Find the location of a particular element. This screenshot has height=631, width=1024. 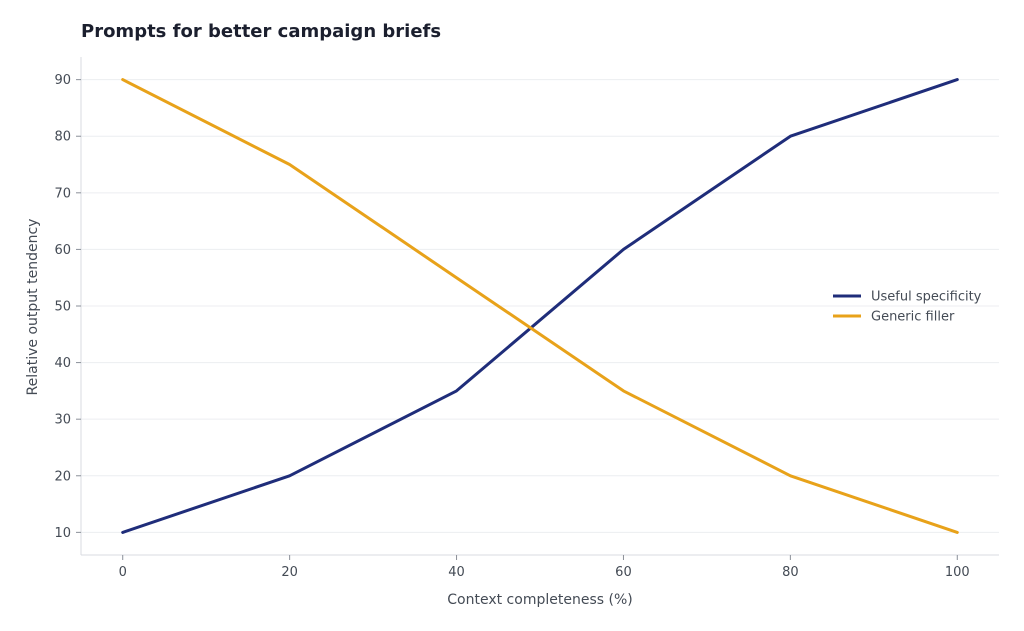

legend-label: Generic filler is located at coordinates (913, 317).